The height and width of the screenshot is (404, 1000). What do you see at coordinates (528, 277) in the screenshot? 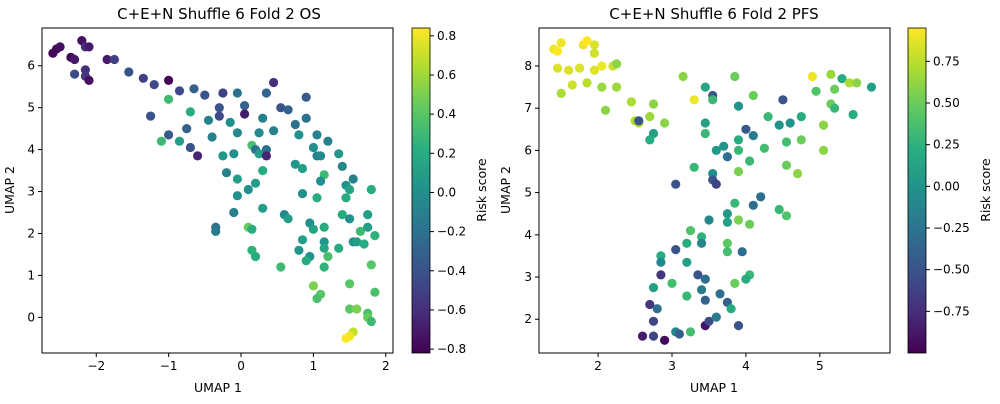
I see `y-tick-label: 3` at bounding box center [528, 277].